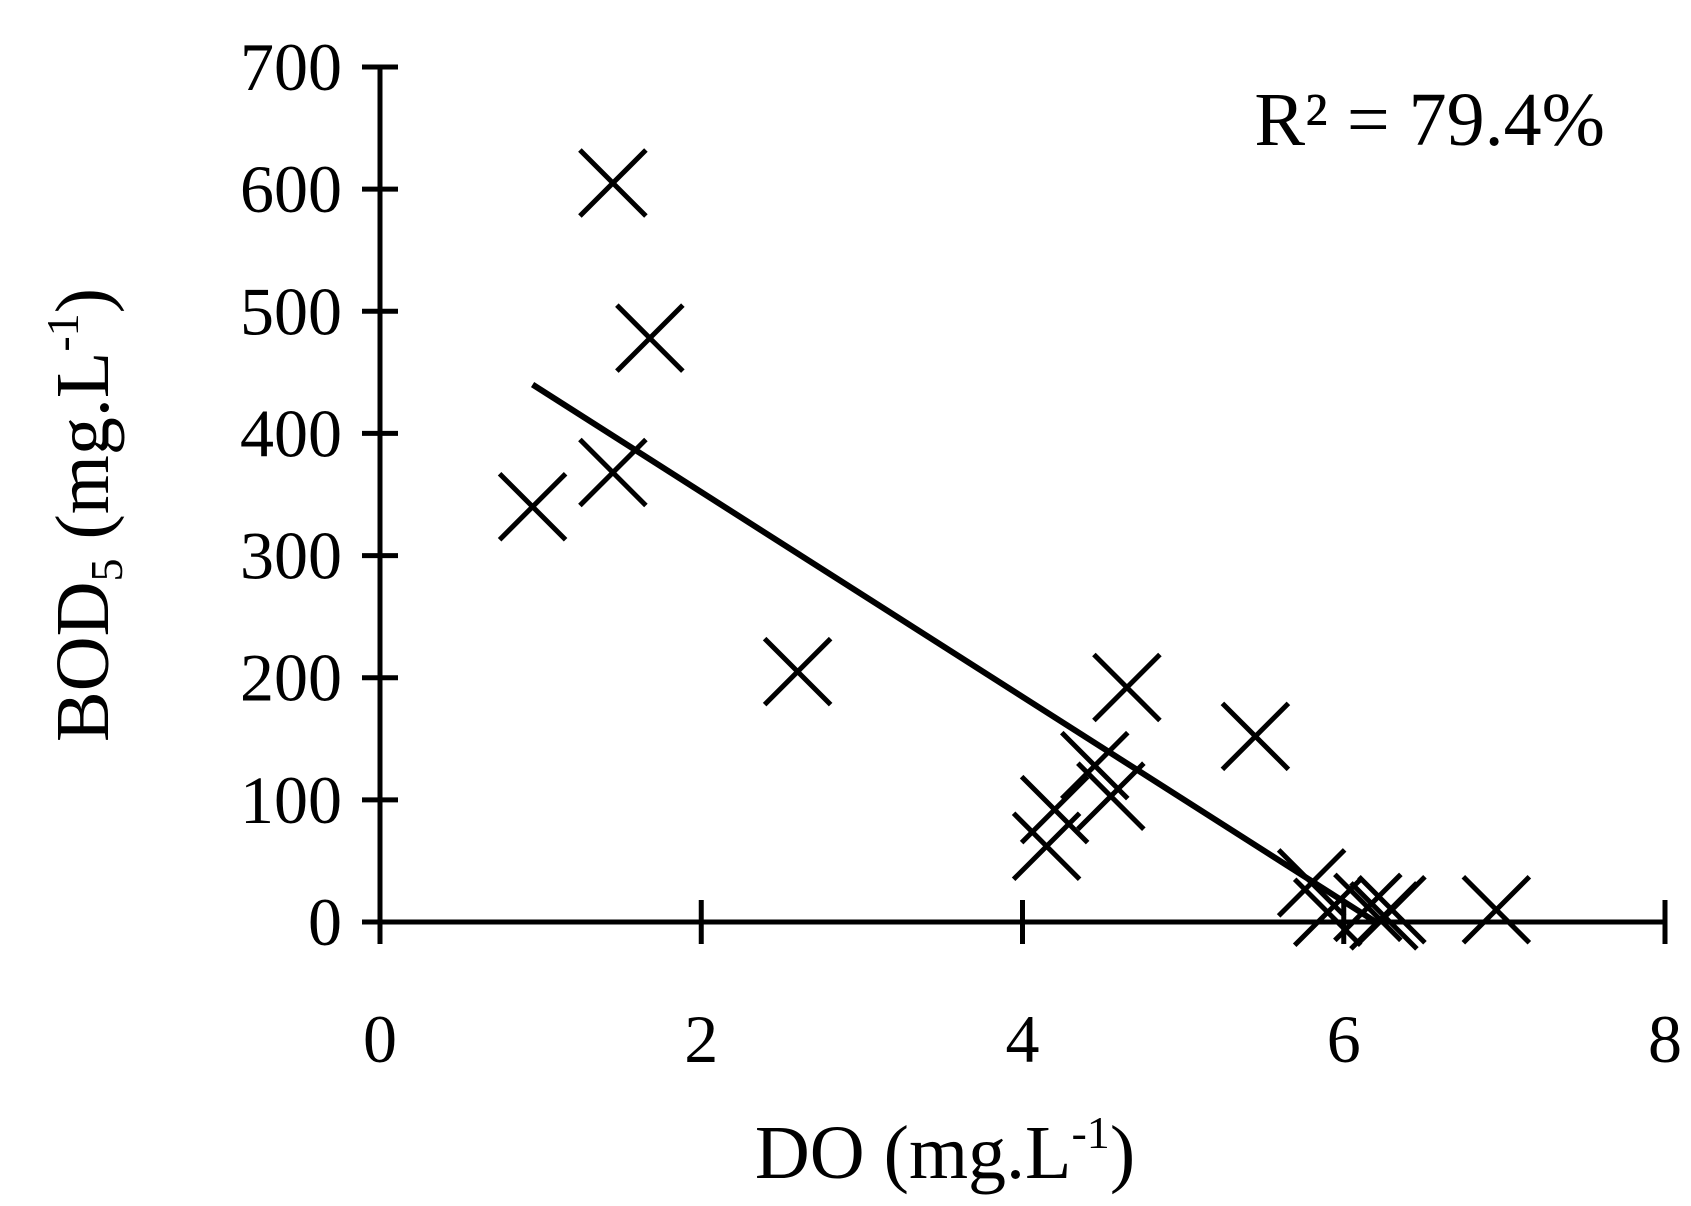 Image resolution: width=1691 pixels, height=1206 pixels. What do you see at coordinates (291, 311) in the screenshot?
I see `y-tick-label: 500` at bounding box center [291, 311].